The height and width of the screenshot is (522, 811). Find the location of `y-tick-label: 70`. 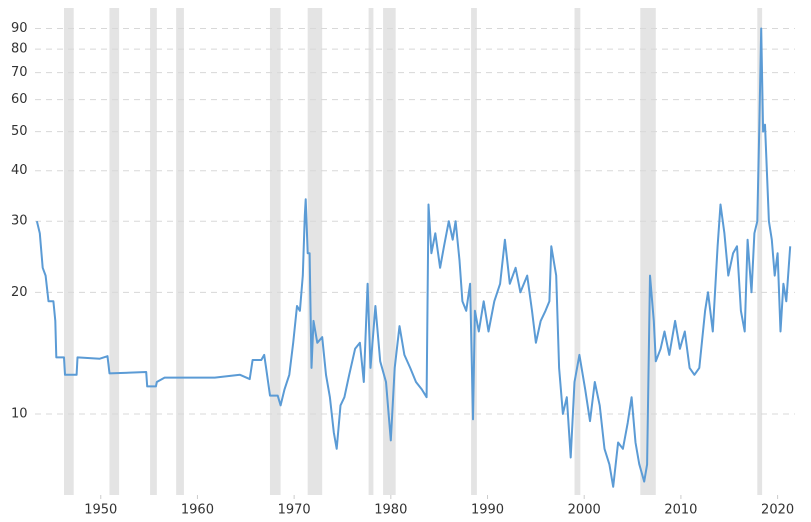

y-tick-label: 70 is located at coordinates (19, 72).